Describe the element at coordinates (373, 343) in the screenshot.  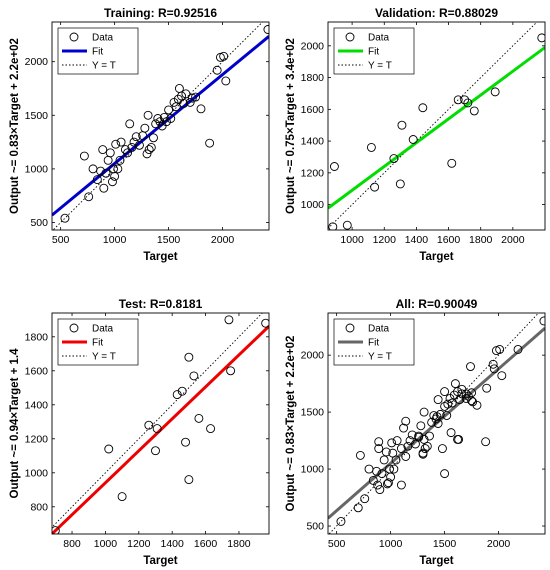
I see `legend-label-fit: Fit` at that location.